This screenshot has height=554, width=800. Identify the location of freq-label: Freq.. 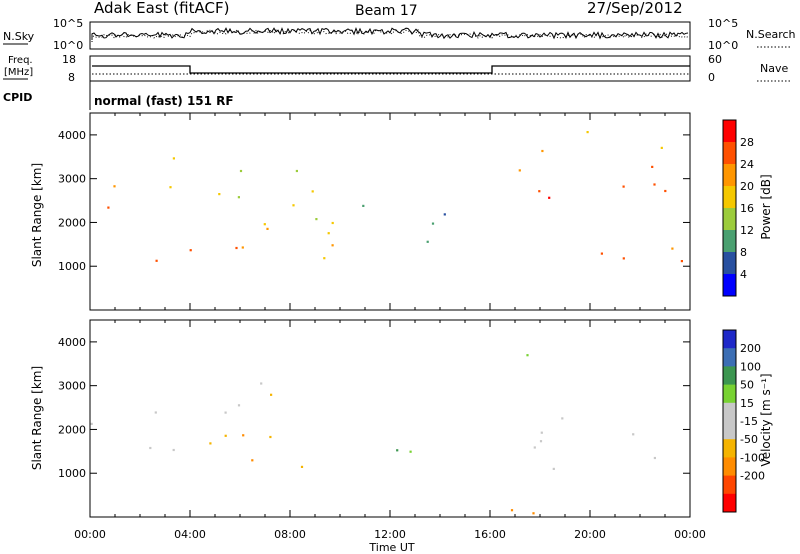
(20, 60).